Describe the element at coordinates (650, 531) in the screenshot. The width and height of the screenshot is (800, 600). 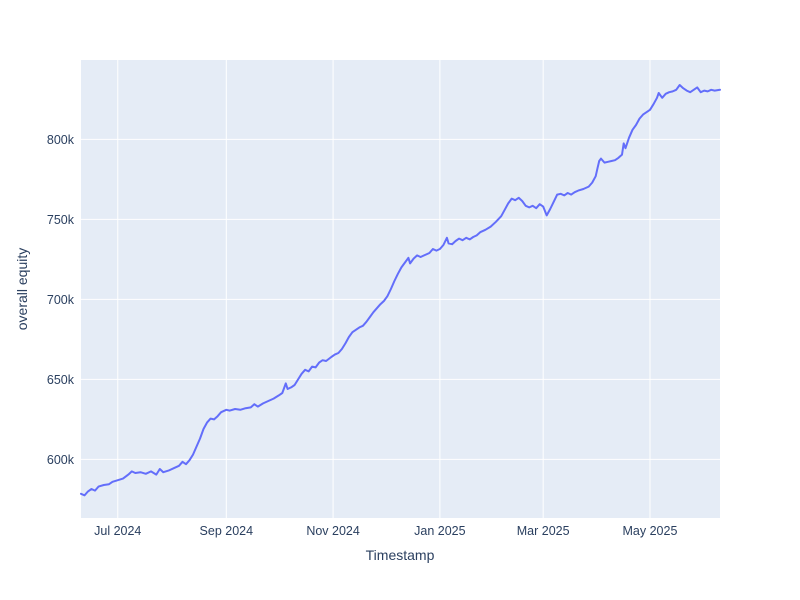
I see `x-tick-label: May 2025` at that location.